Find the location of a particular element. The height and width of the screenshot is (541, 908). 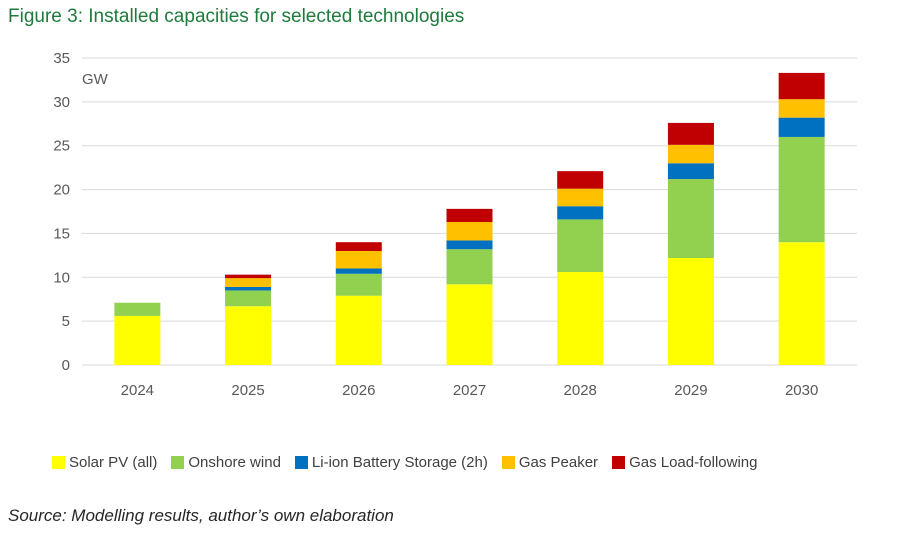

bar-segment-gas-load-following-2026 is located at coordinates (358, 246).